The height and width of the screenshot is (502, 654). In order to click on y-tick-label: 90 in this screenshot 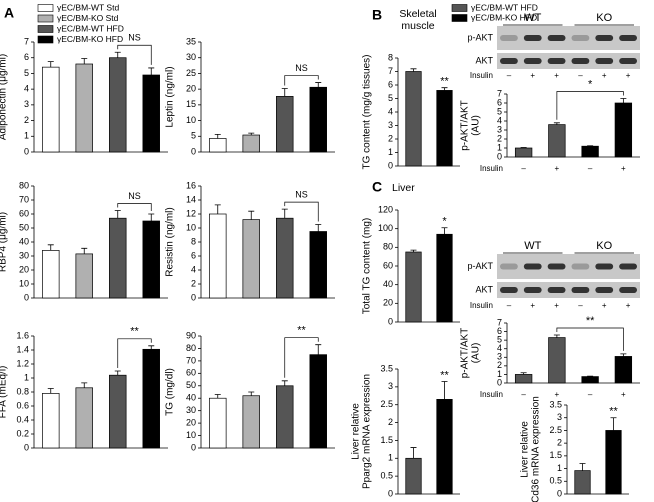, I will do `click(191, 335)`.